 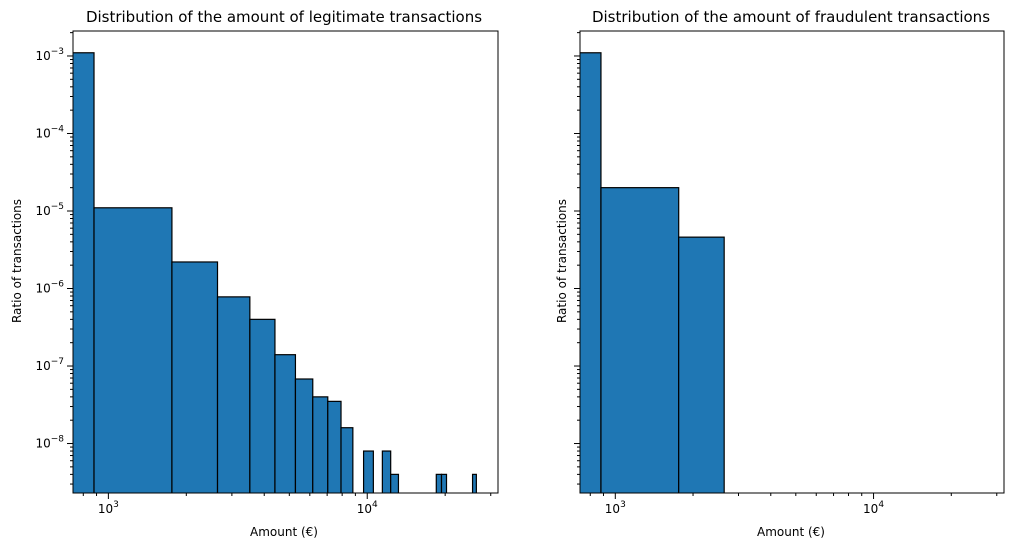 I want to click on legitimate-y-axis-label: Ratio of transactions, so click(x=17, y=261).